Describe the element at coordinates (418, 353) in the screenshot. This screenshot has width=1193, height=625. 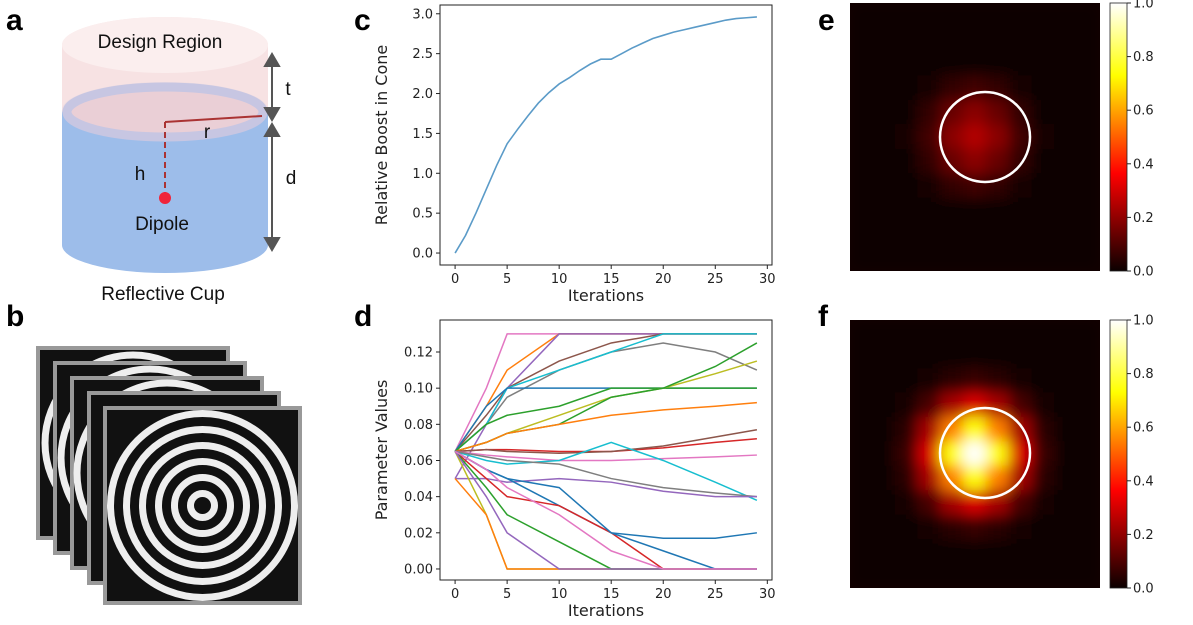
I see `y-tick-label: 0.12` at that location.